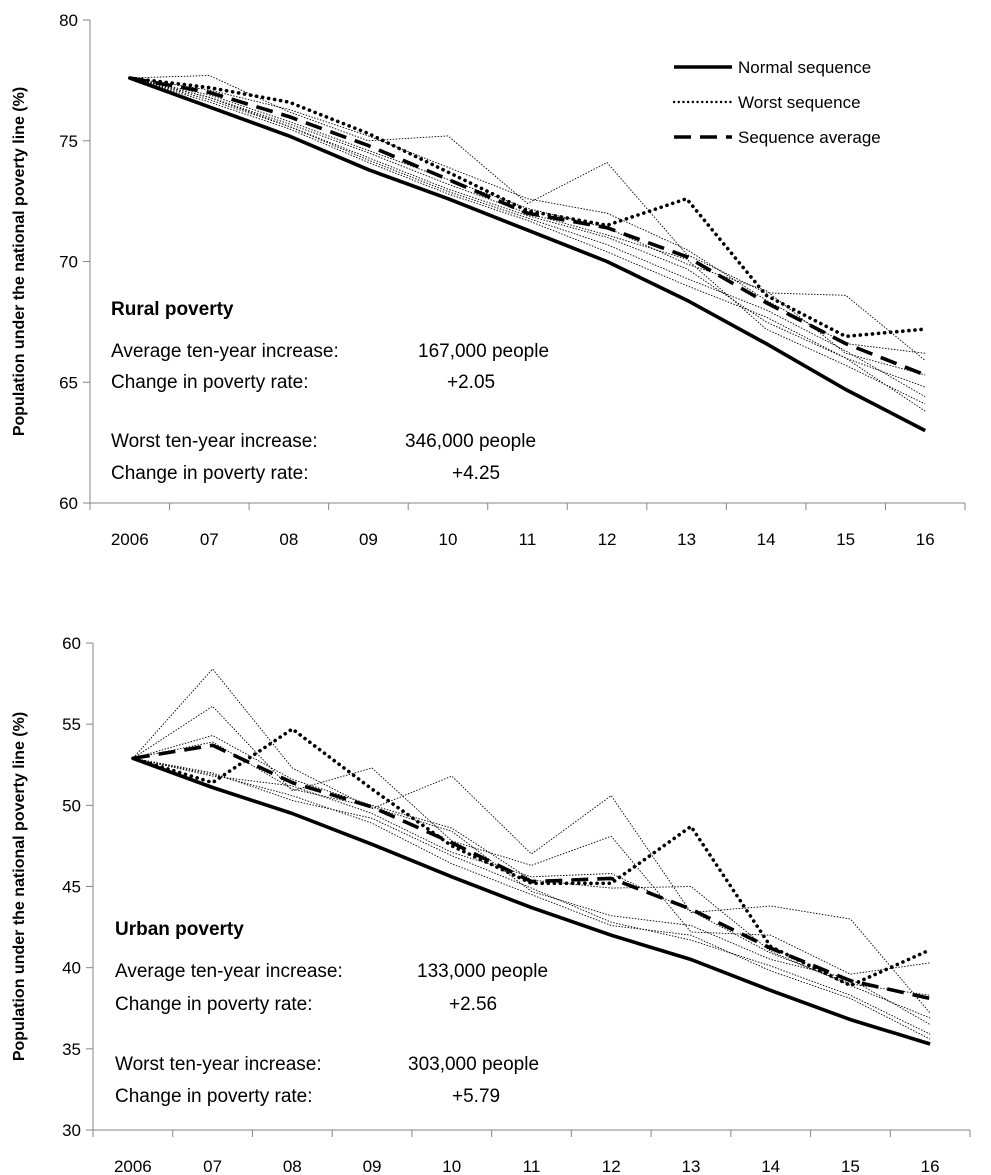 Image resolution: width=991 pixels, height=1175 pixels. Describe the element at coordinates (476, 473) in the screenshot. I see `annotation-value: +4.25` at that location.